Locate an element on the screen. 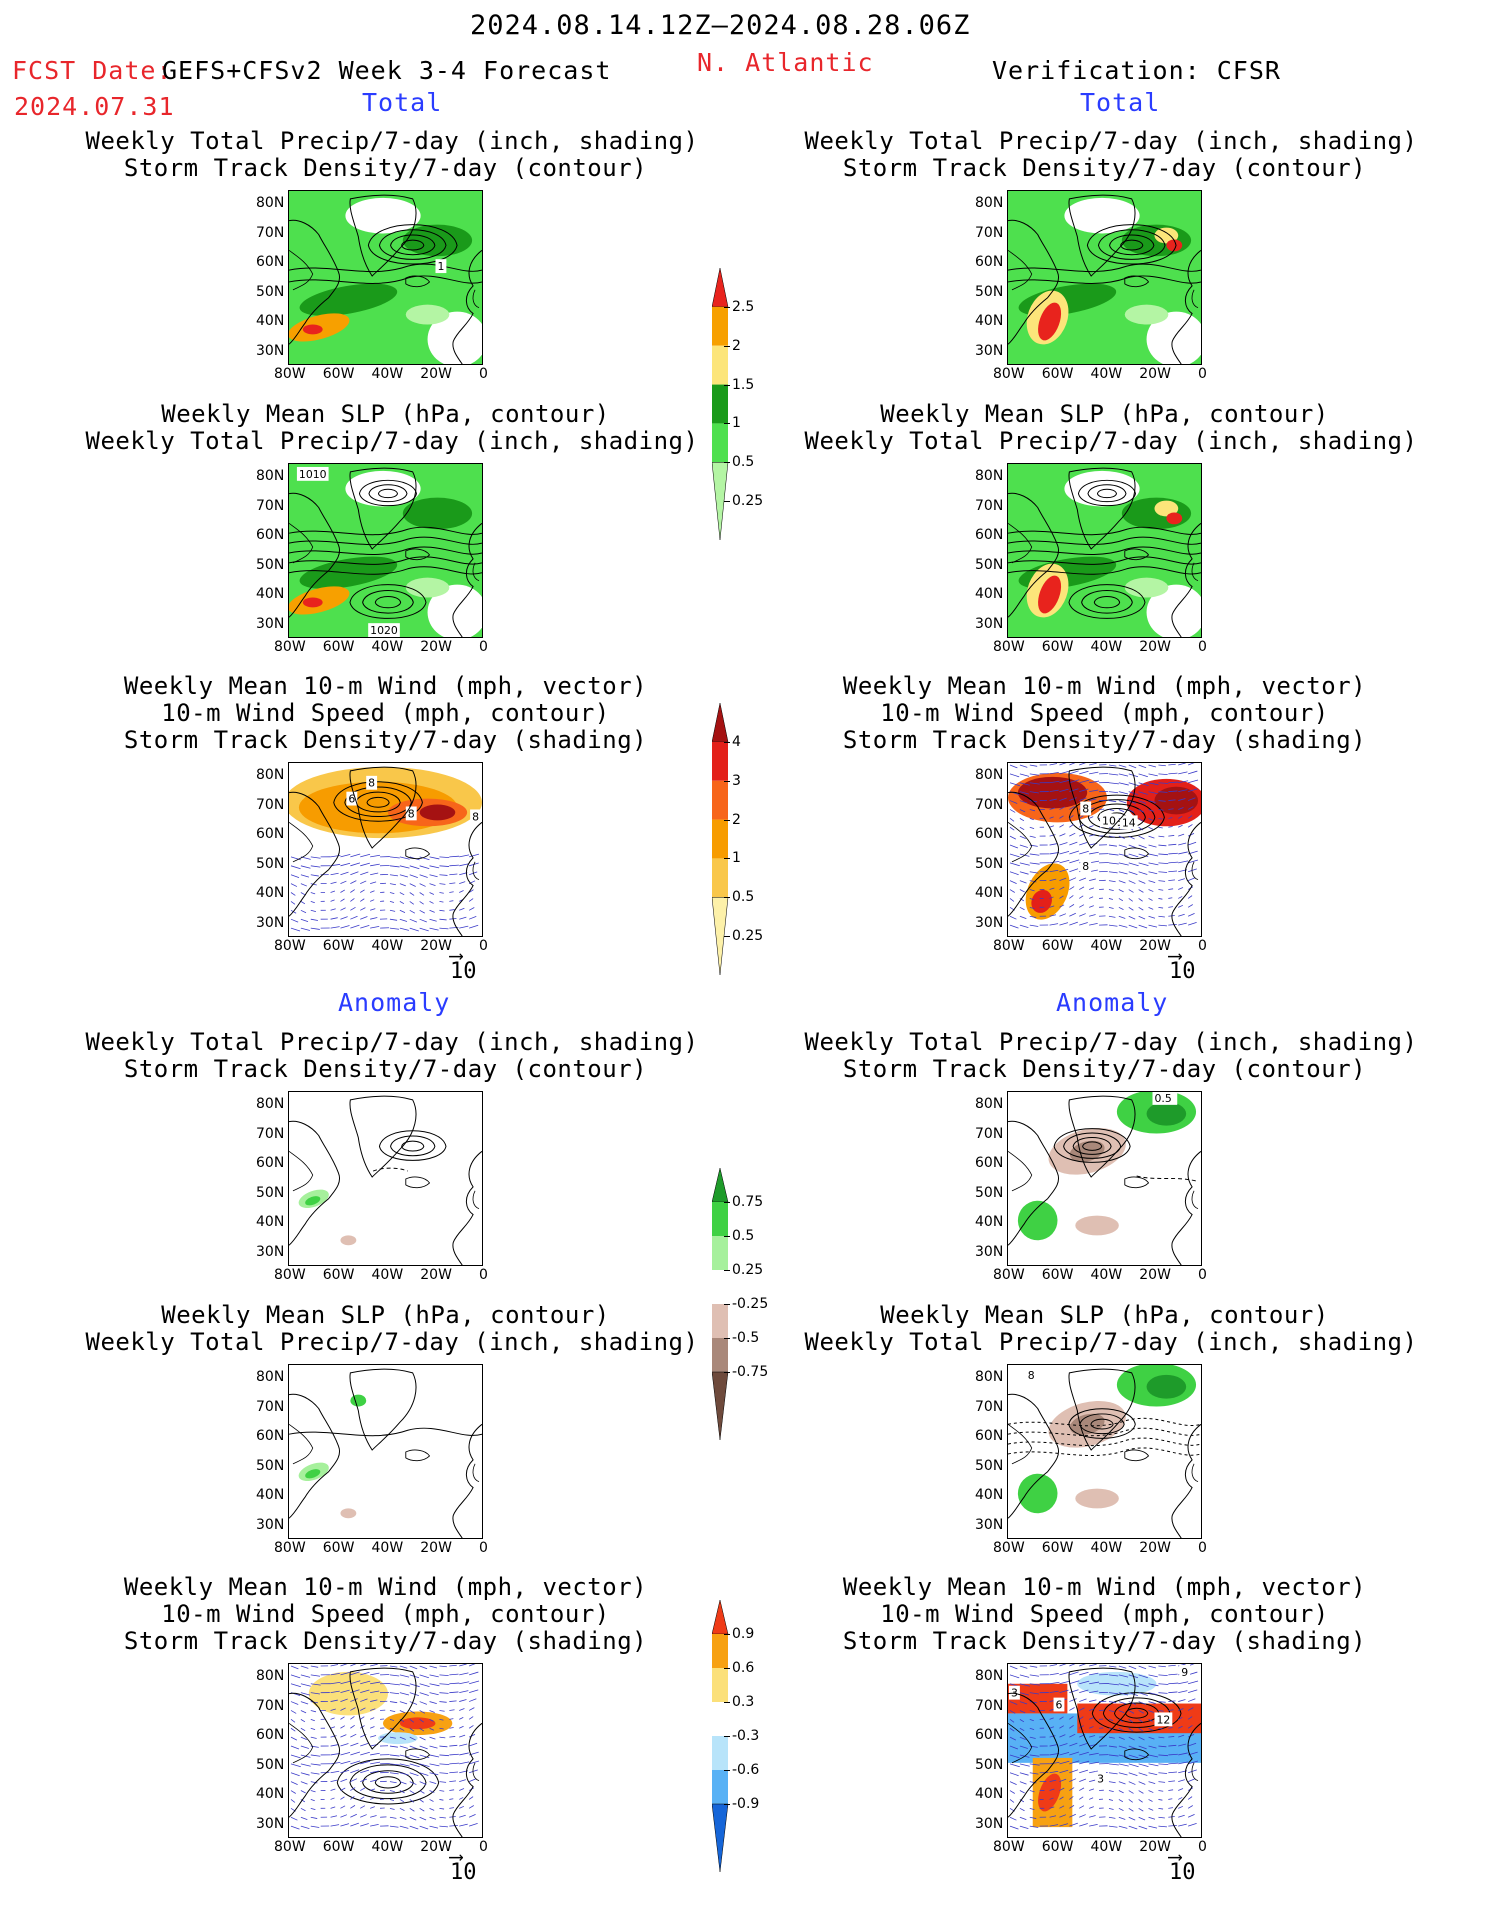  lon-tick-label: 40W is located at coordinates (387, 1847).